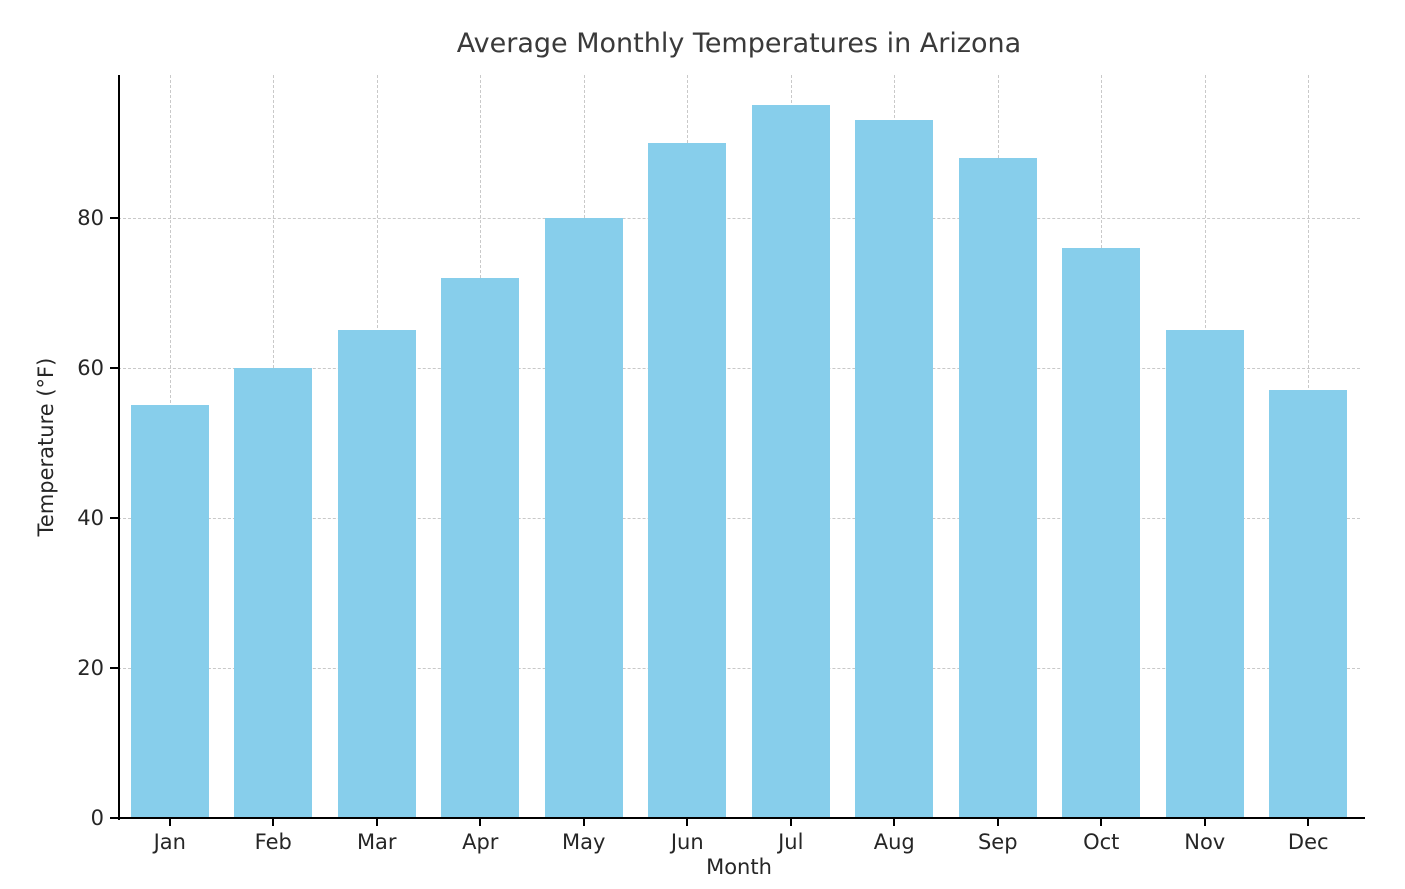 This screenshot has height=889, width=1405. Describe the element at coordinates (687, 480) in the screenshot. I see `bar-jun` at that location.